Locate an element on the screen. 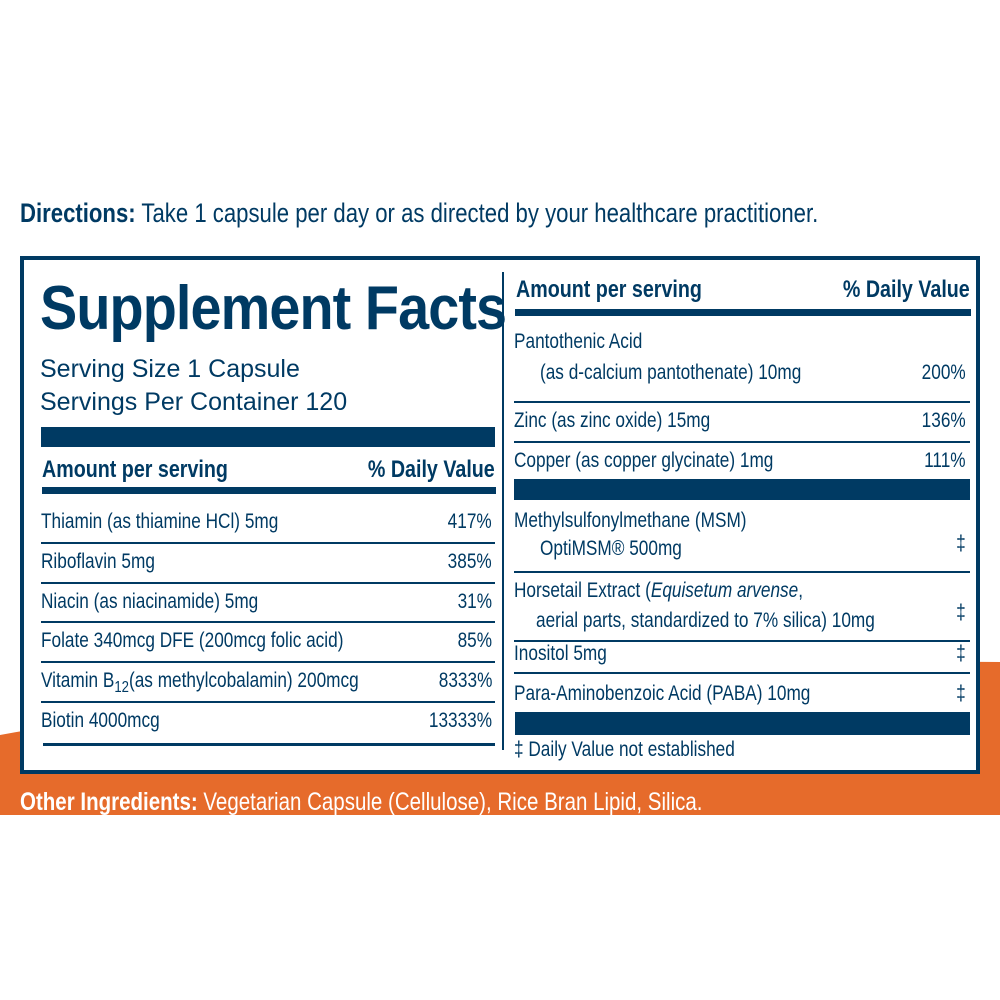 The width and height of the screenshot is (1000, 1000). dv-value: 111% is located at coordinates (945, 460).